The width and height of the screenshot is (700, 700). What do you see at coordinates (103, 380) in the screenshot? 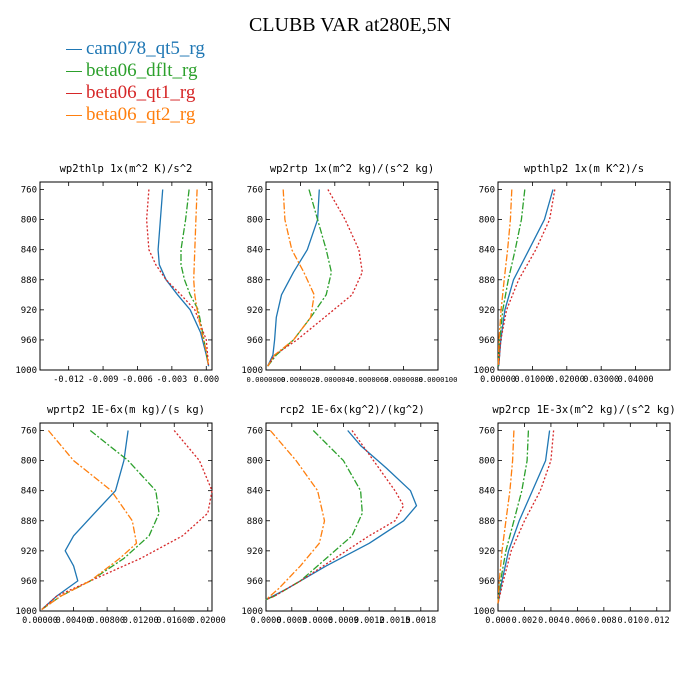
I see `x-tick-label: -0.009` at bounding box center [103, 380].